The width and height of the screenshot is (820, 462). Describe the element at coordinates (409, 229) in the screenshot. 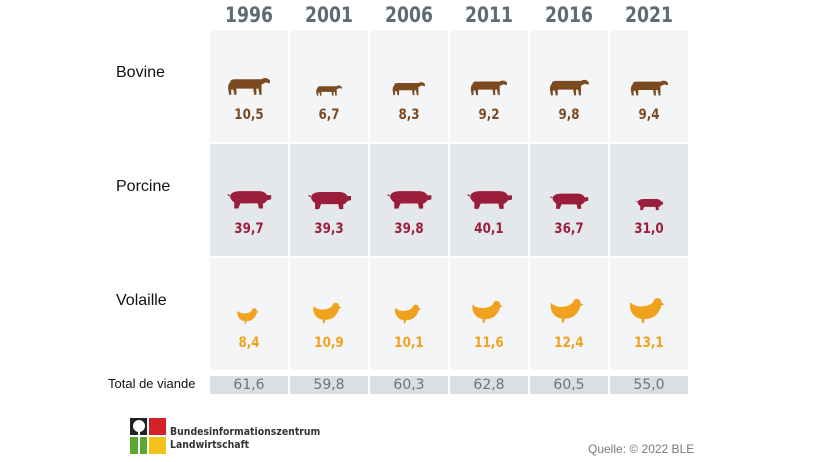

I see `value-label: 39,8` at that location.